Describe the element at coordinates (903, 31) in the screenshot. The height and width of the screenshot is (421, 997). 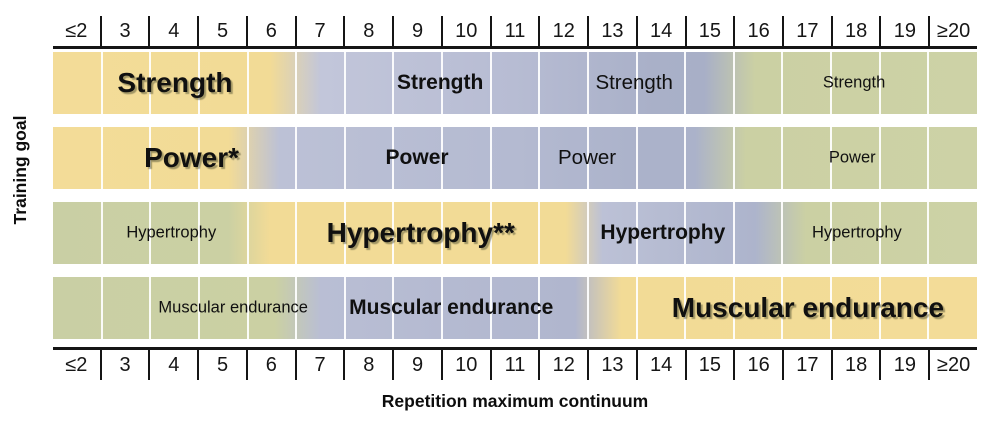
I see `axis-tick-label: 19` at that location.